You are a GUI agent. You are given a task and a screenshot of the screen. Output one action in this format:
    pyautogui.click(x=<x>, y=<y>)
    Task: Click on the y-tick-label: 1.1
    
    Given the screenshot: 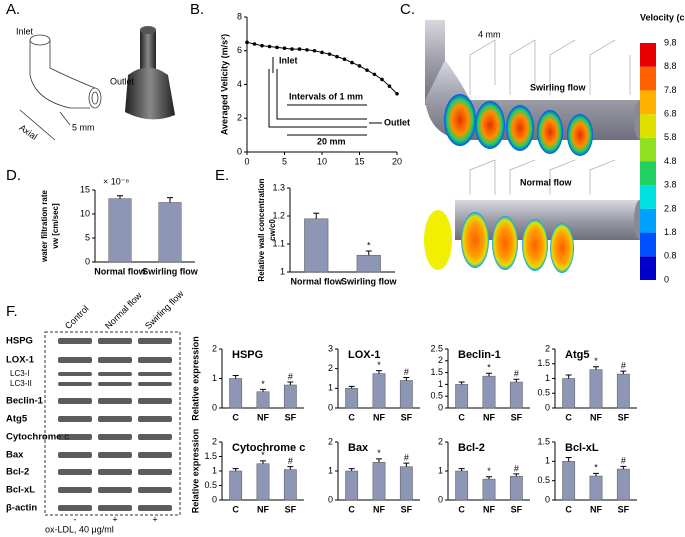 What is the action you would take?
    pyautogui.click(x=278, y=243)
    